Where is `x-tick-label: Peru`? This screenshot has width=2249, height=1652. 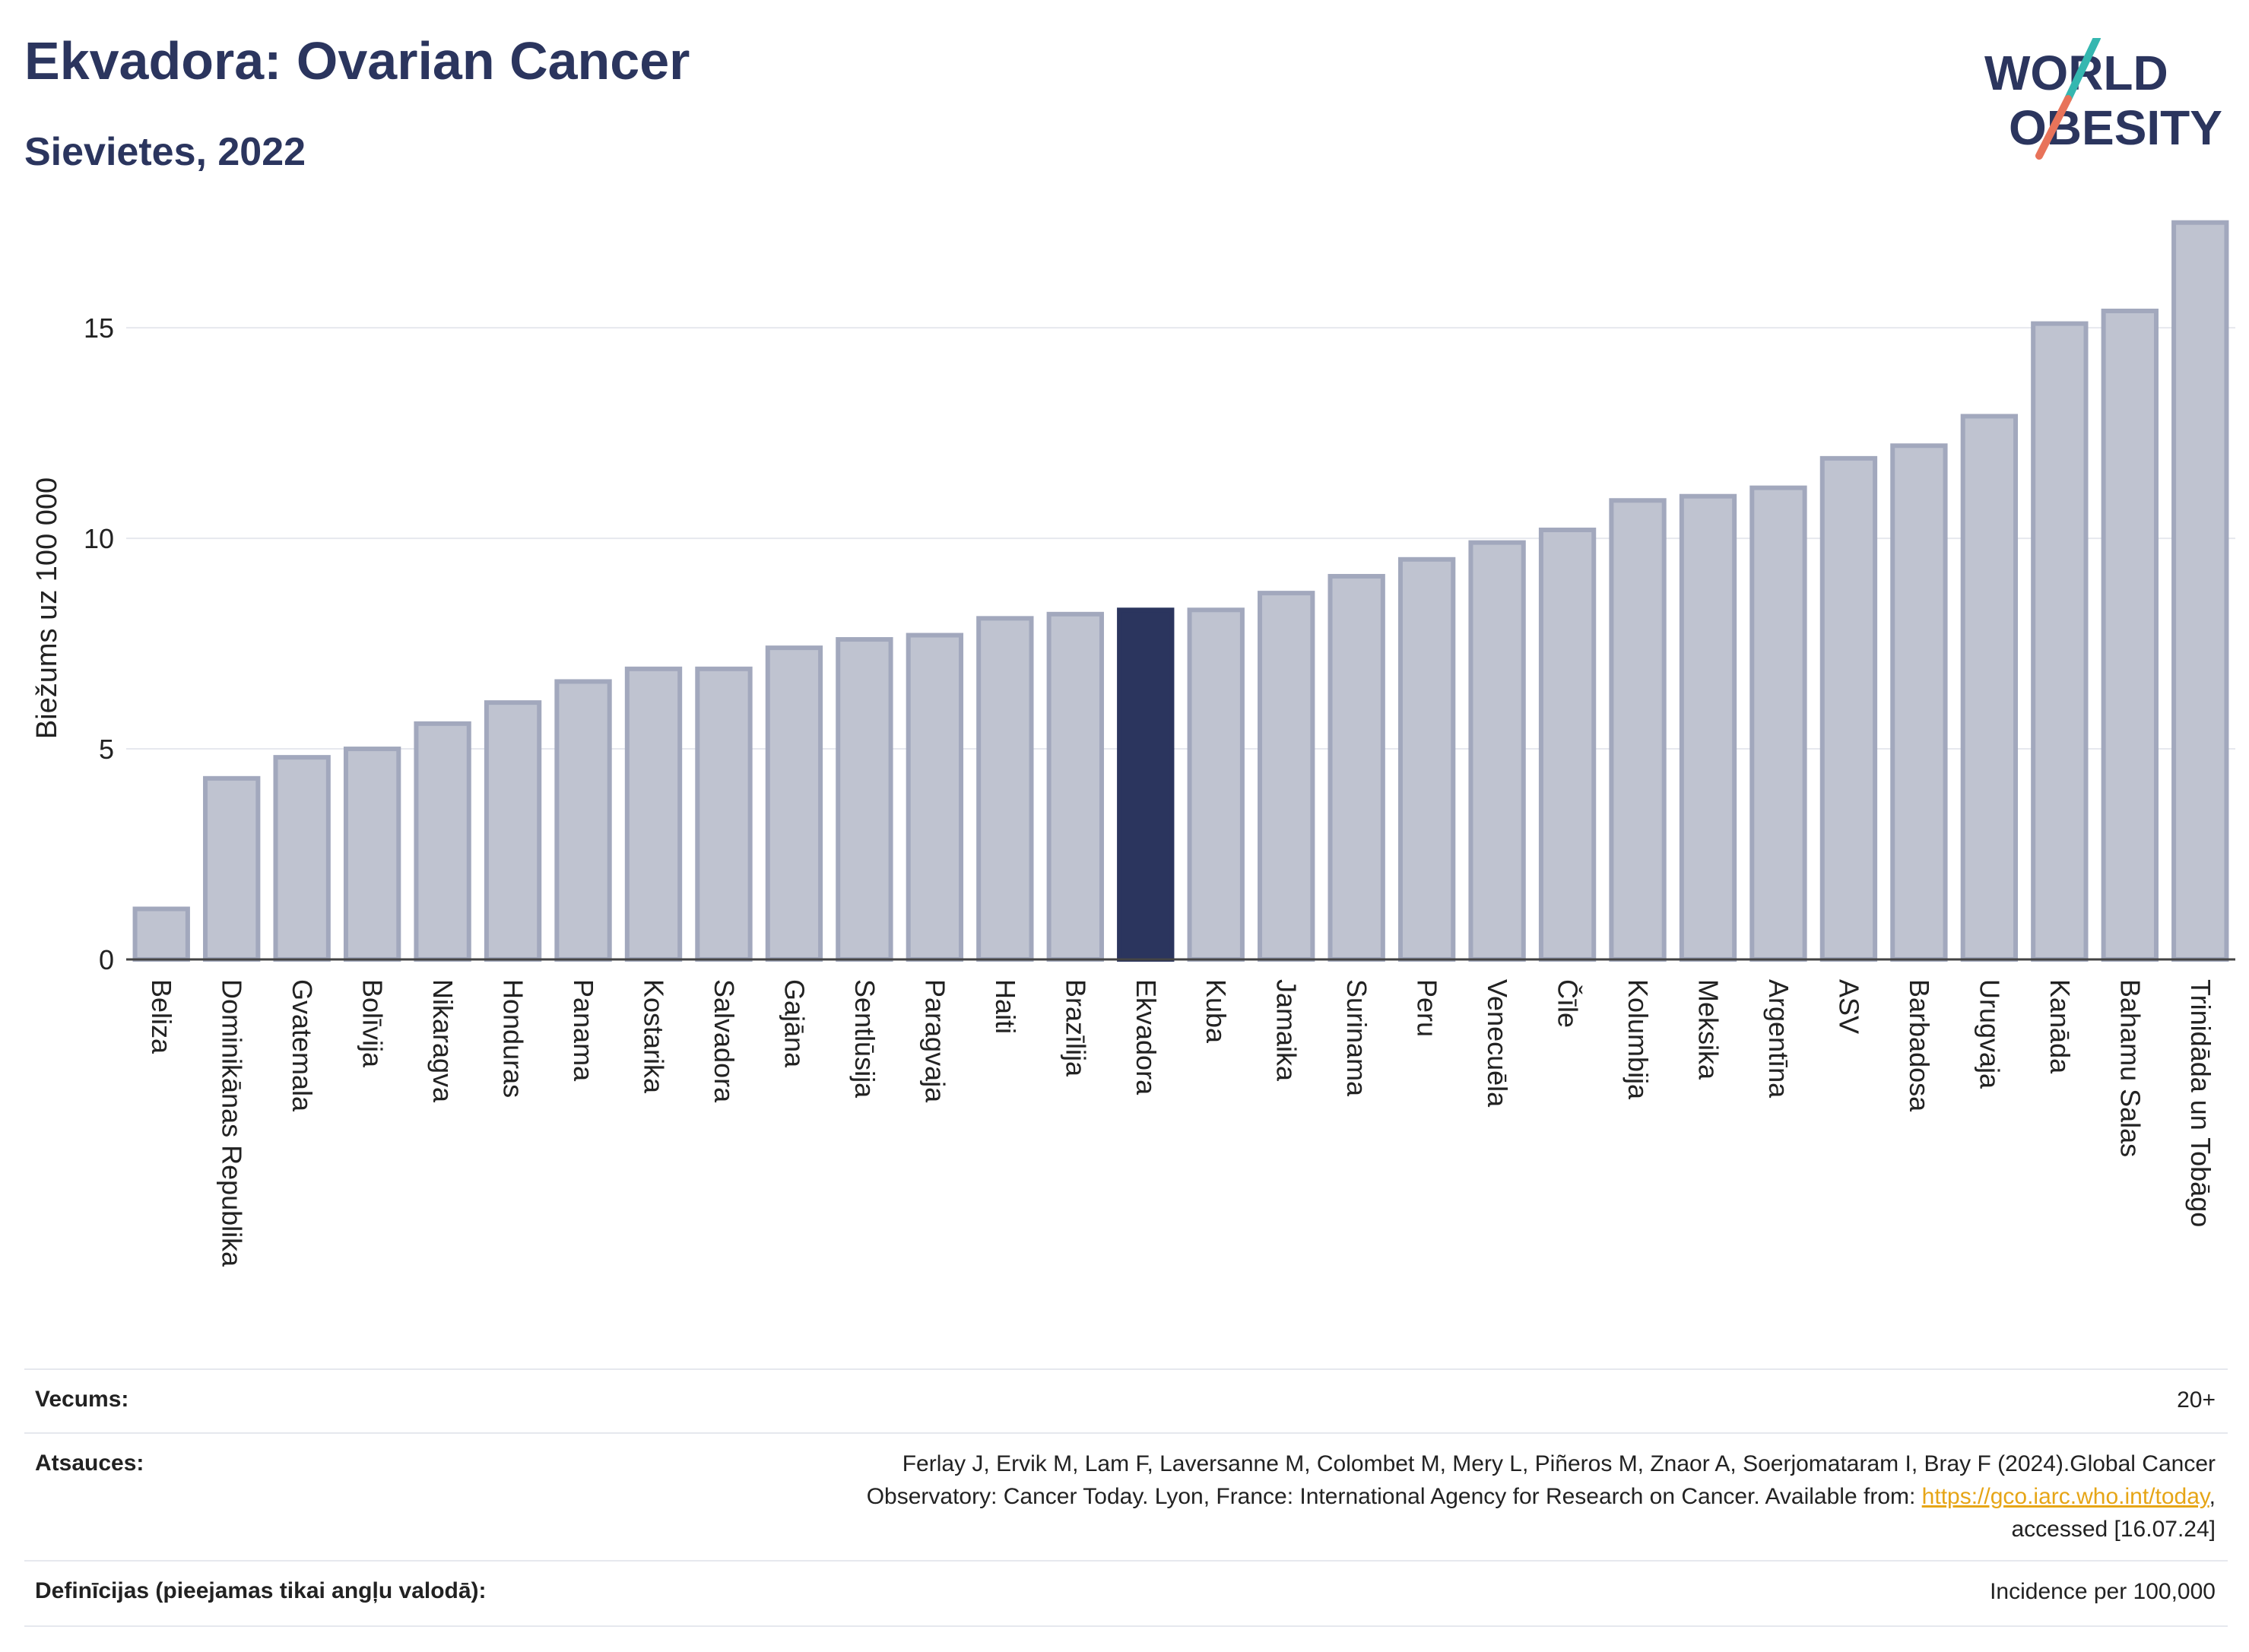 x-tick-label: Peru is located at coordinates (1427, 1008).